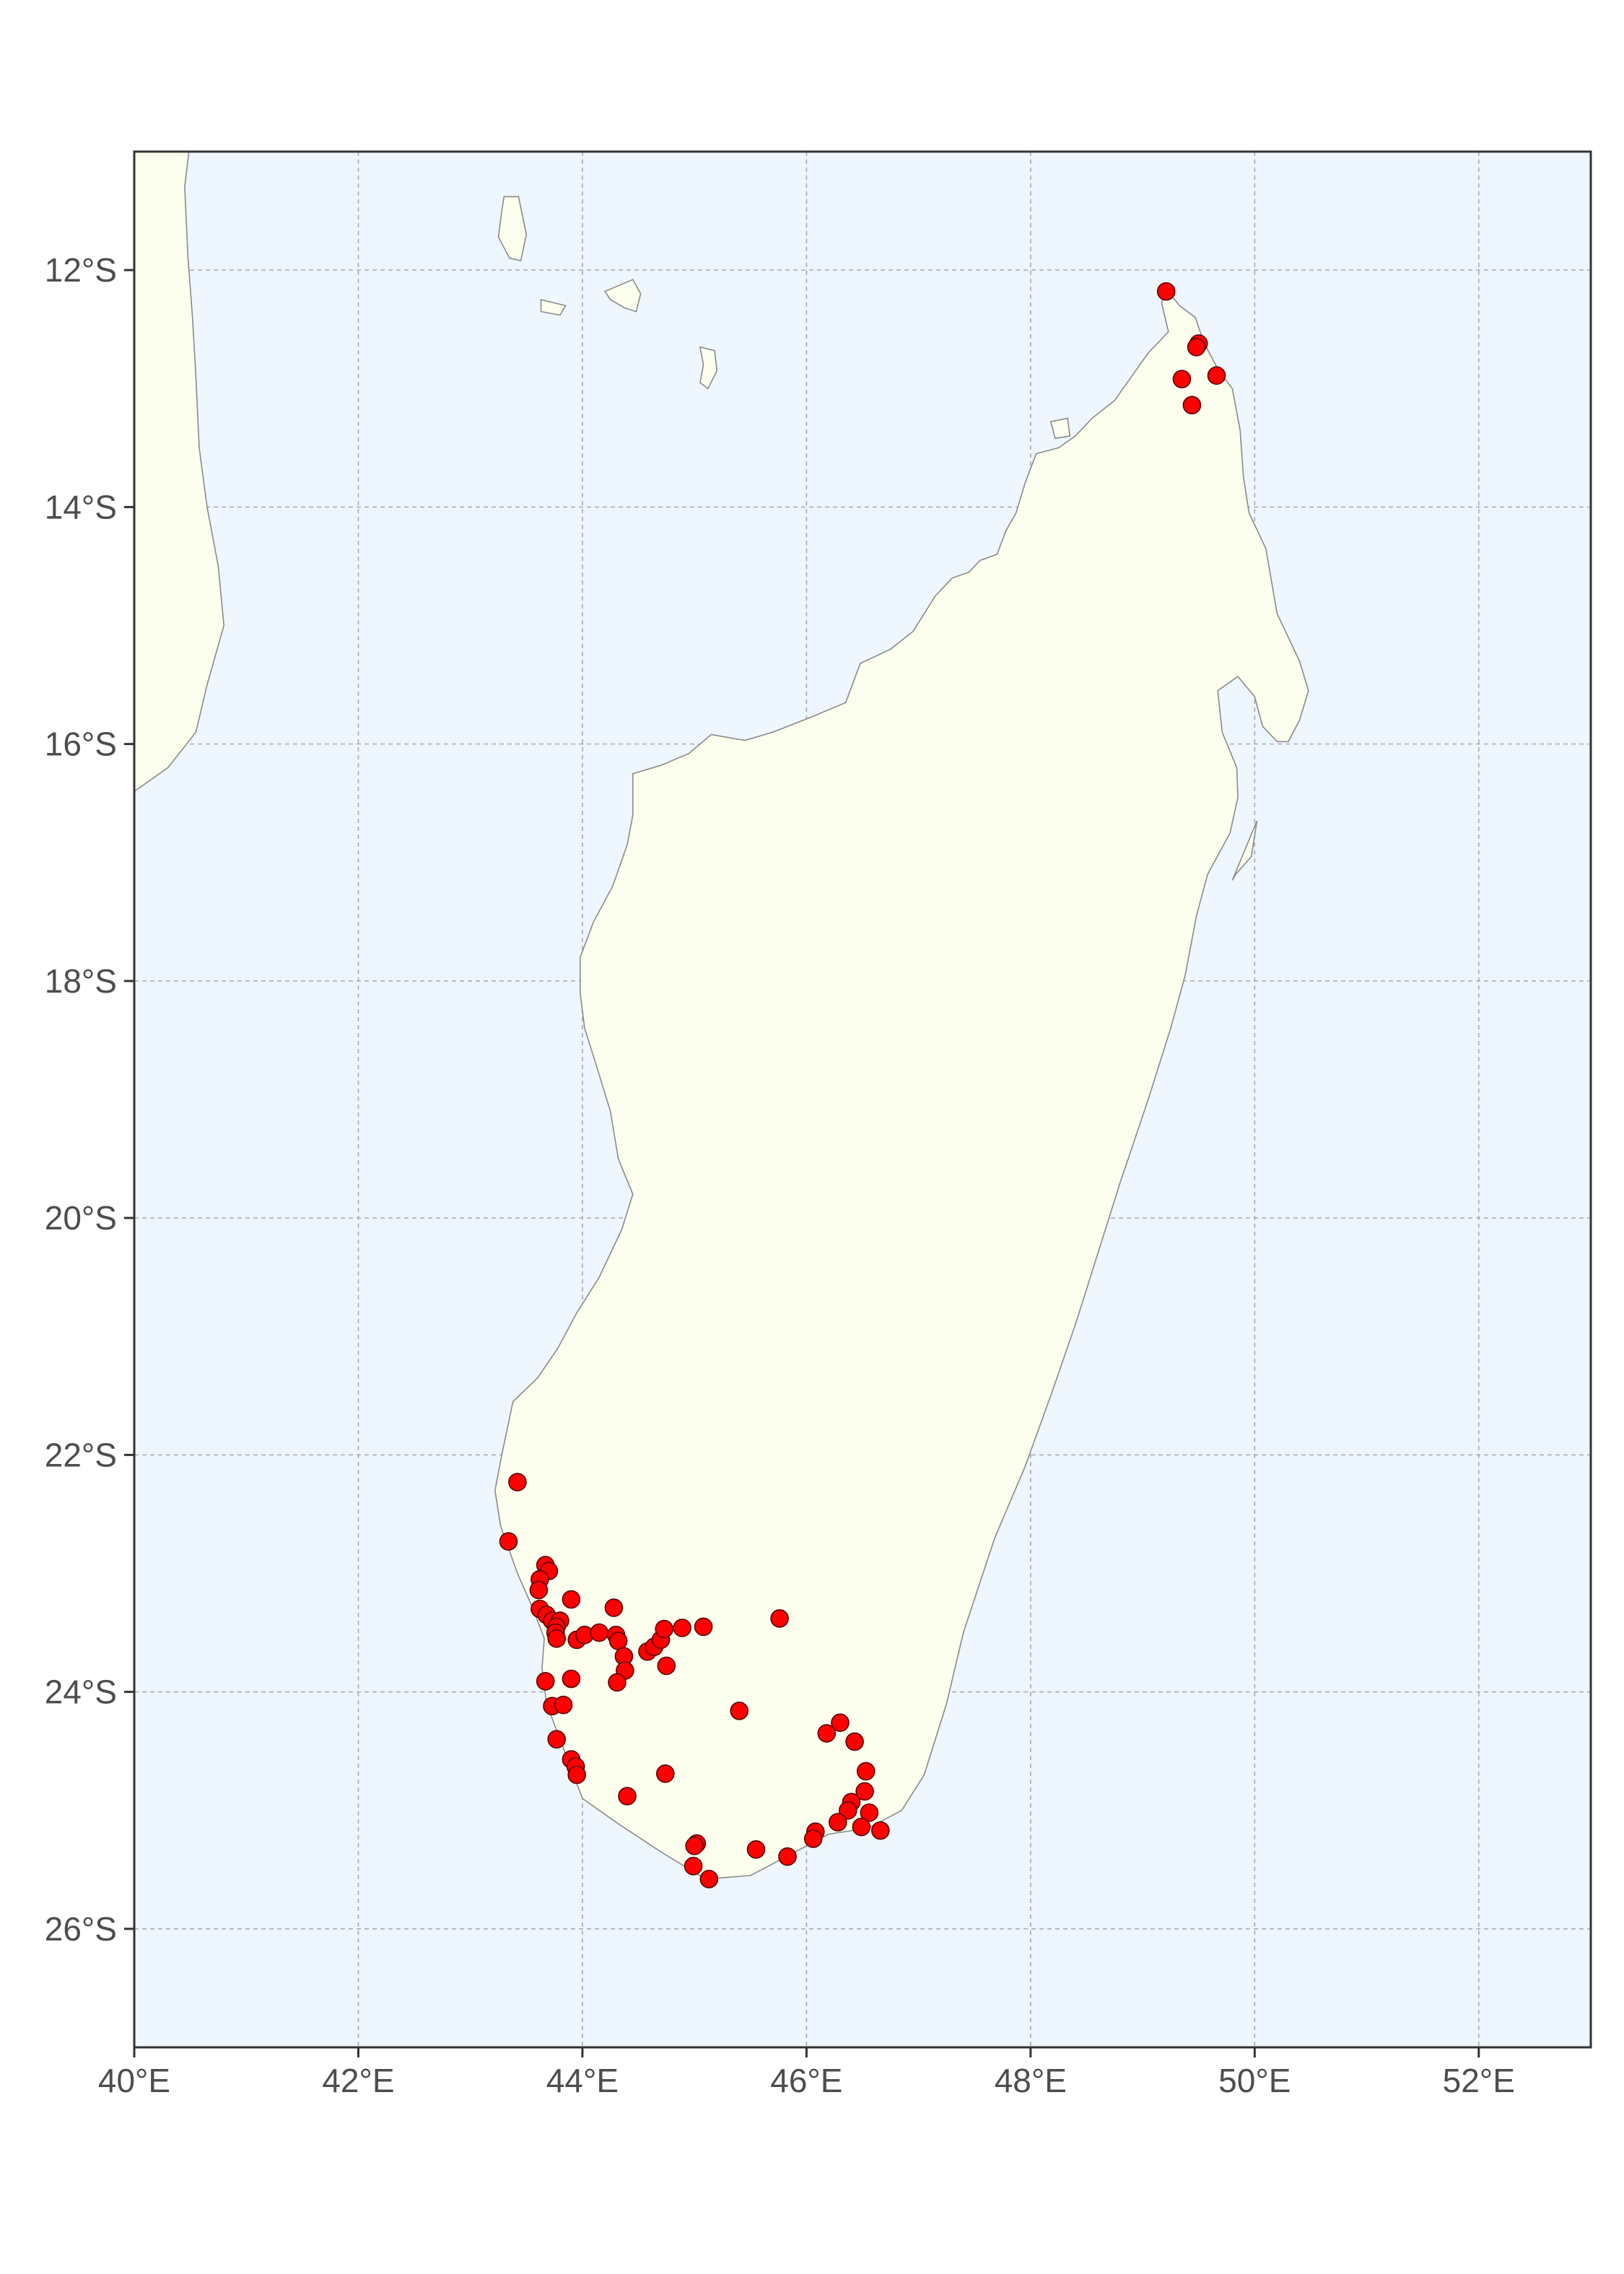  What do you see at coordinates (81, 1929) in the screenshot?
I see `y-tick-label: 26°S` at bounding box center [81, 1929].